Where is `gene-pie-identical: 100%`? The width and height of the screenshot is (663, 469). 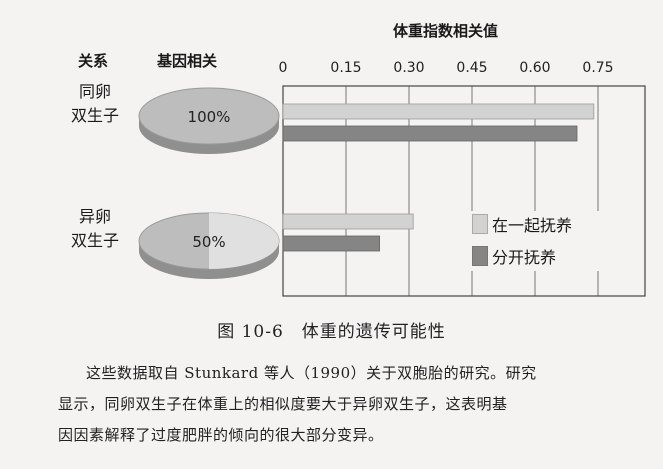 gene-pie-identical: 100% is located at coordinates (209, 120).